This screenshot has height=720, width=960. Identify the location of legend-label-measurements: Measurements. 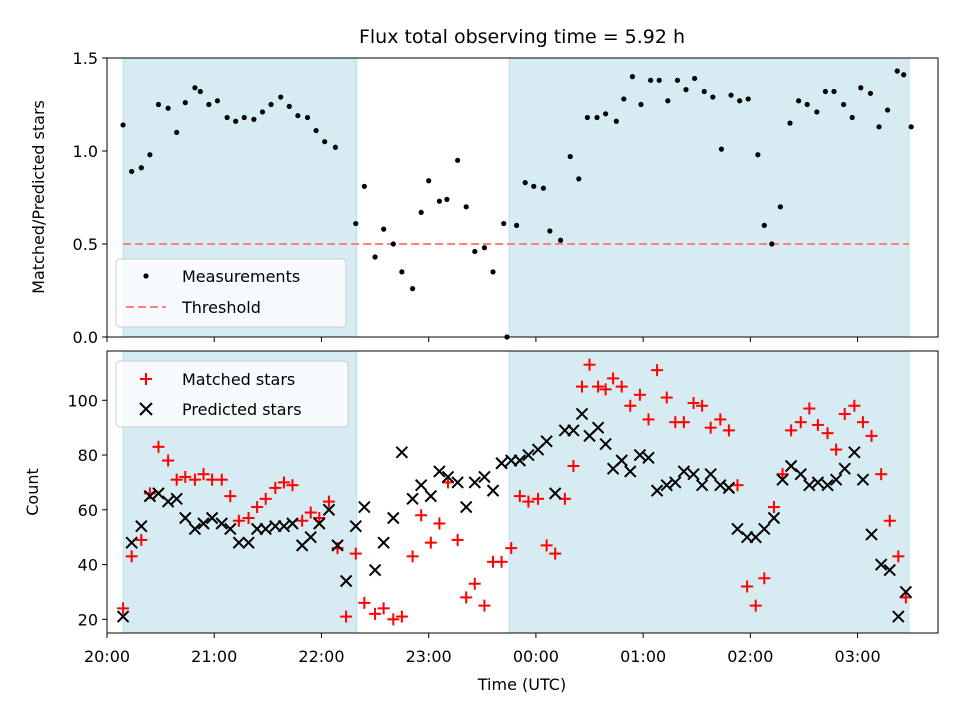
(241, 276).